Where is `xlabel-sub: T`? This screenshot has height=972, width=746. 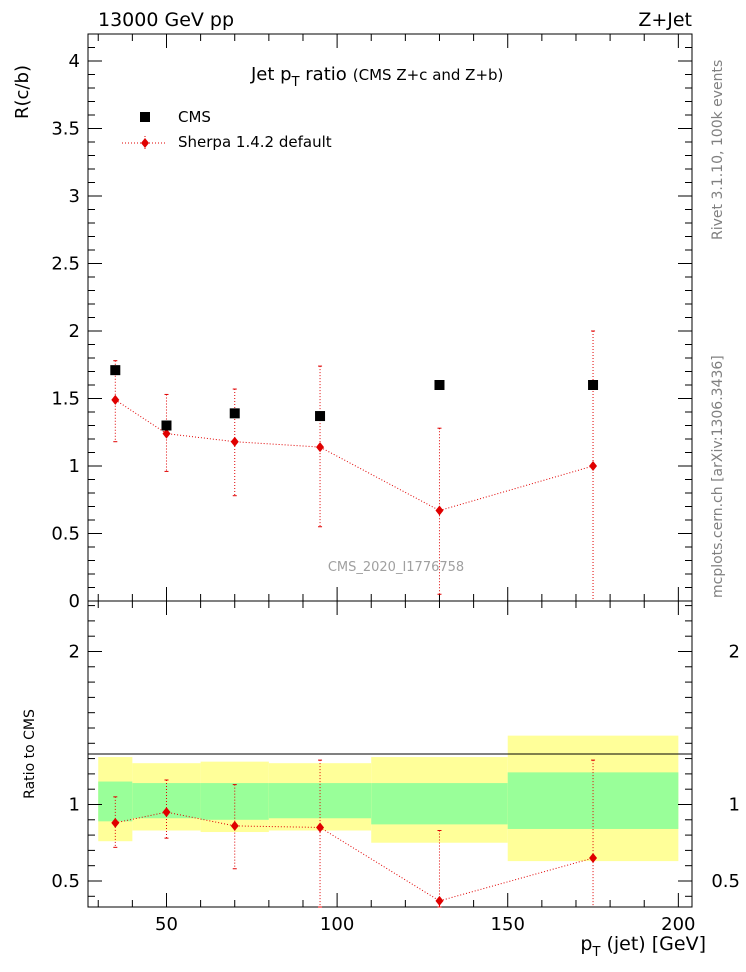
xlabel-sub: T is located at coordinates (595, 952).